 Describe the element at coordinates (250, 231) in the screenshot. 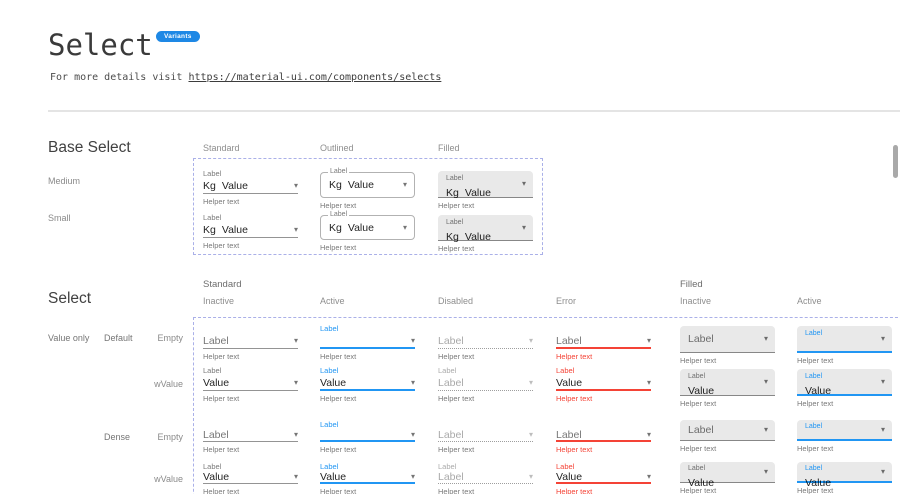

I see `base-select-standard-small: Label Kg Value ▾ Helper text` at that location.